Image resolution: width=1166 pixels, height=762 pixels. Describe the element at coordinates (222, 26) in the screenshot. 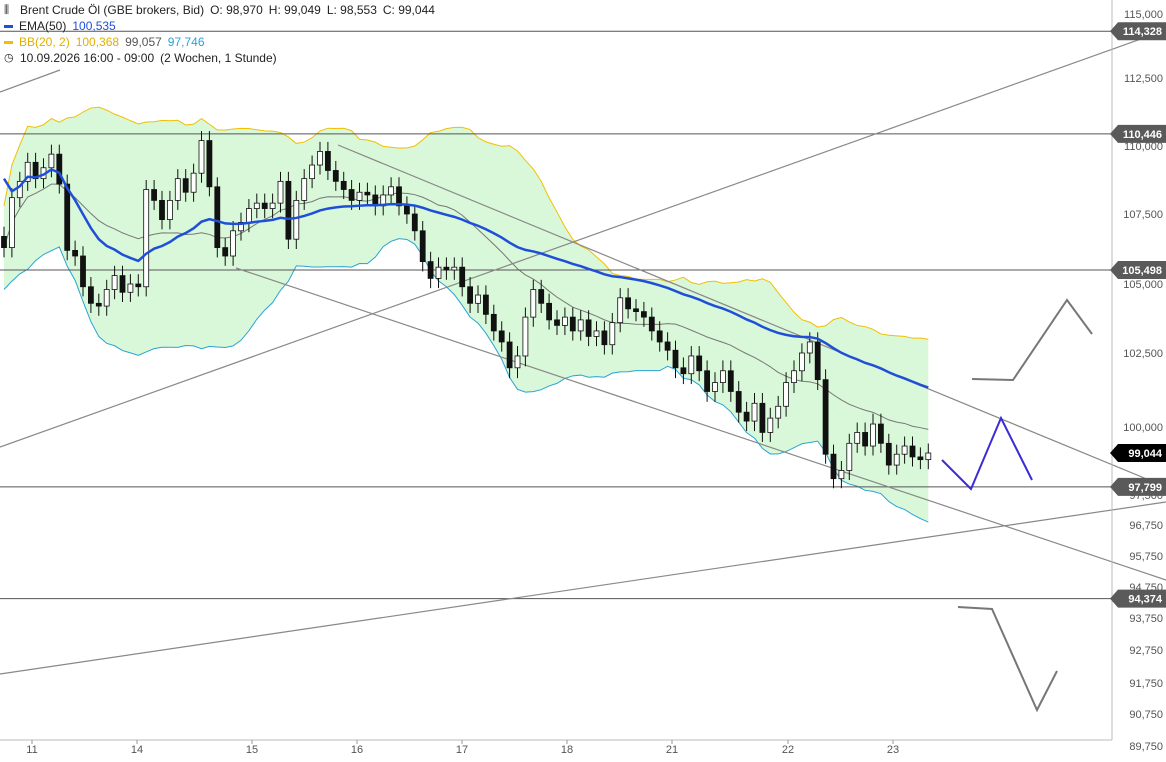

I see `legend-ema-row: EMA(50) 100,535` at that location.